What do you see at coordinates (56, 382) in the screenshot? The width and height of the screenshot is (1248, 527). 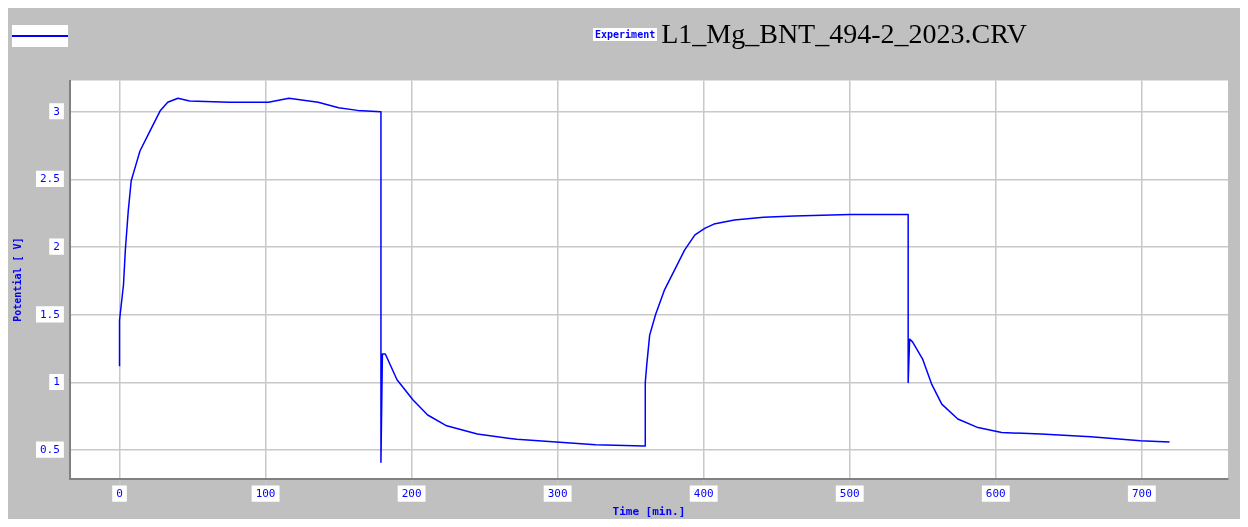 I see `y-tick-label: 1` at bounding box center [56, 382].